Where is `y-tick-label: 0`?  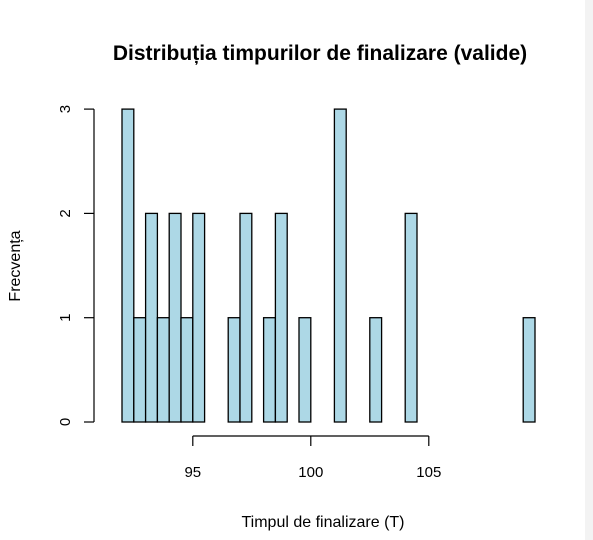 y-tick-label: 0 is located at coordinates (65, 422).